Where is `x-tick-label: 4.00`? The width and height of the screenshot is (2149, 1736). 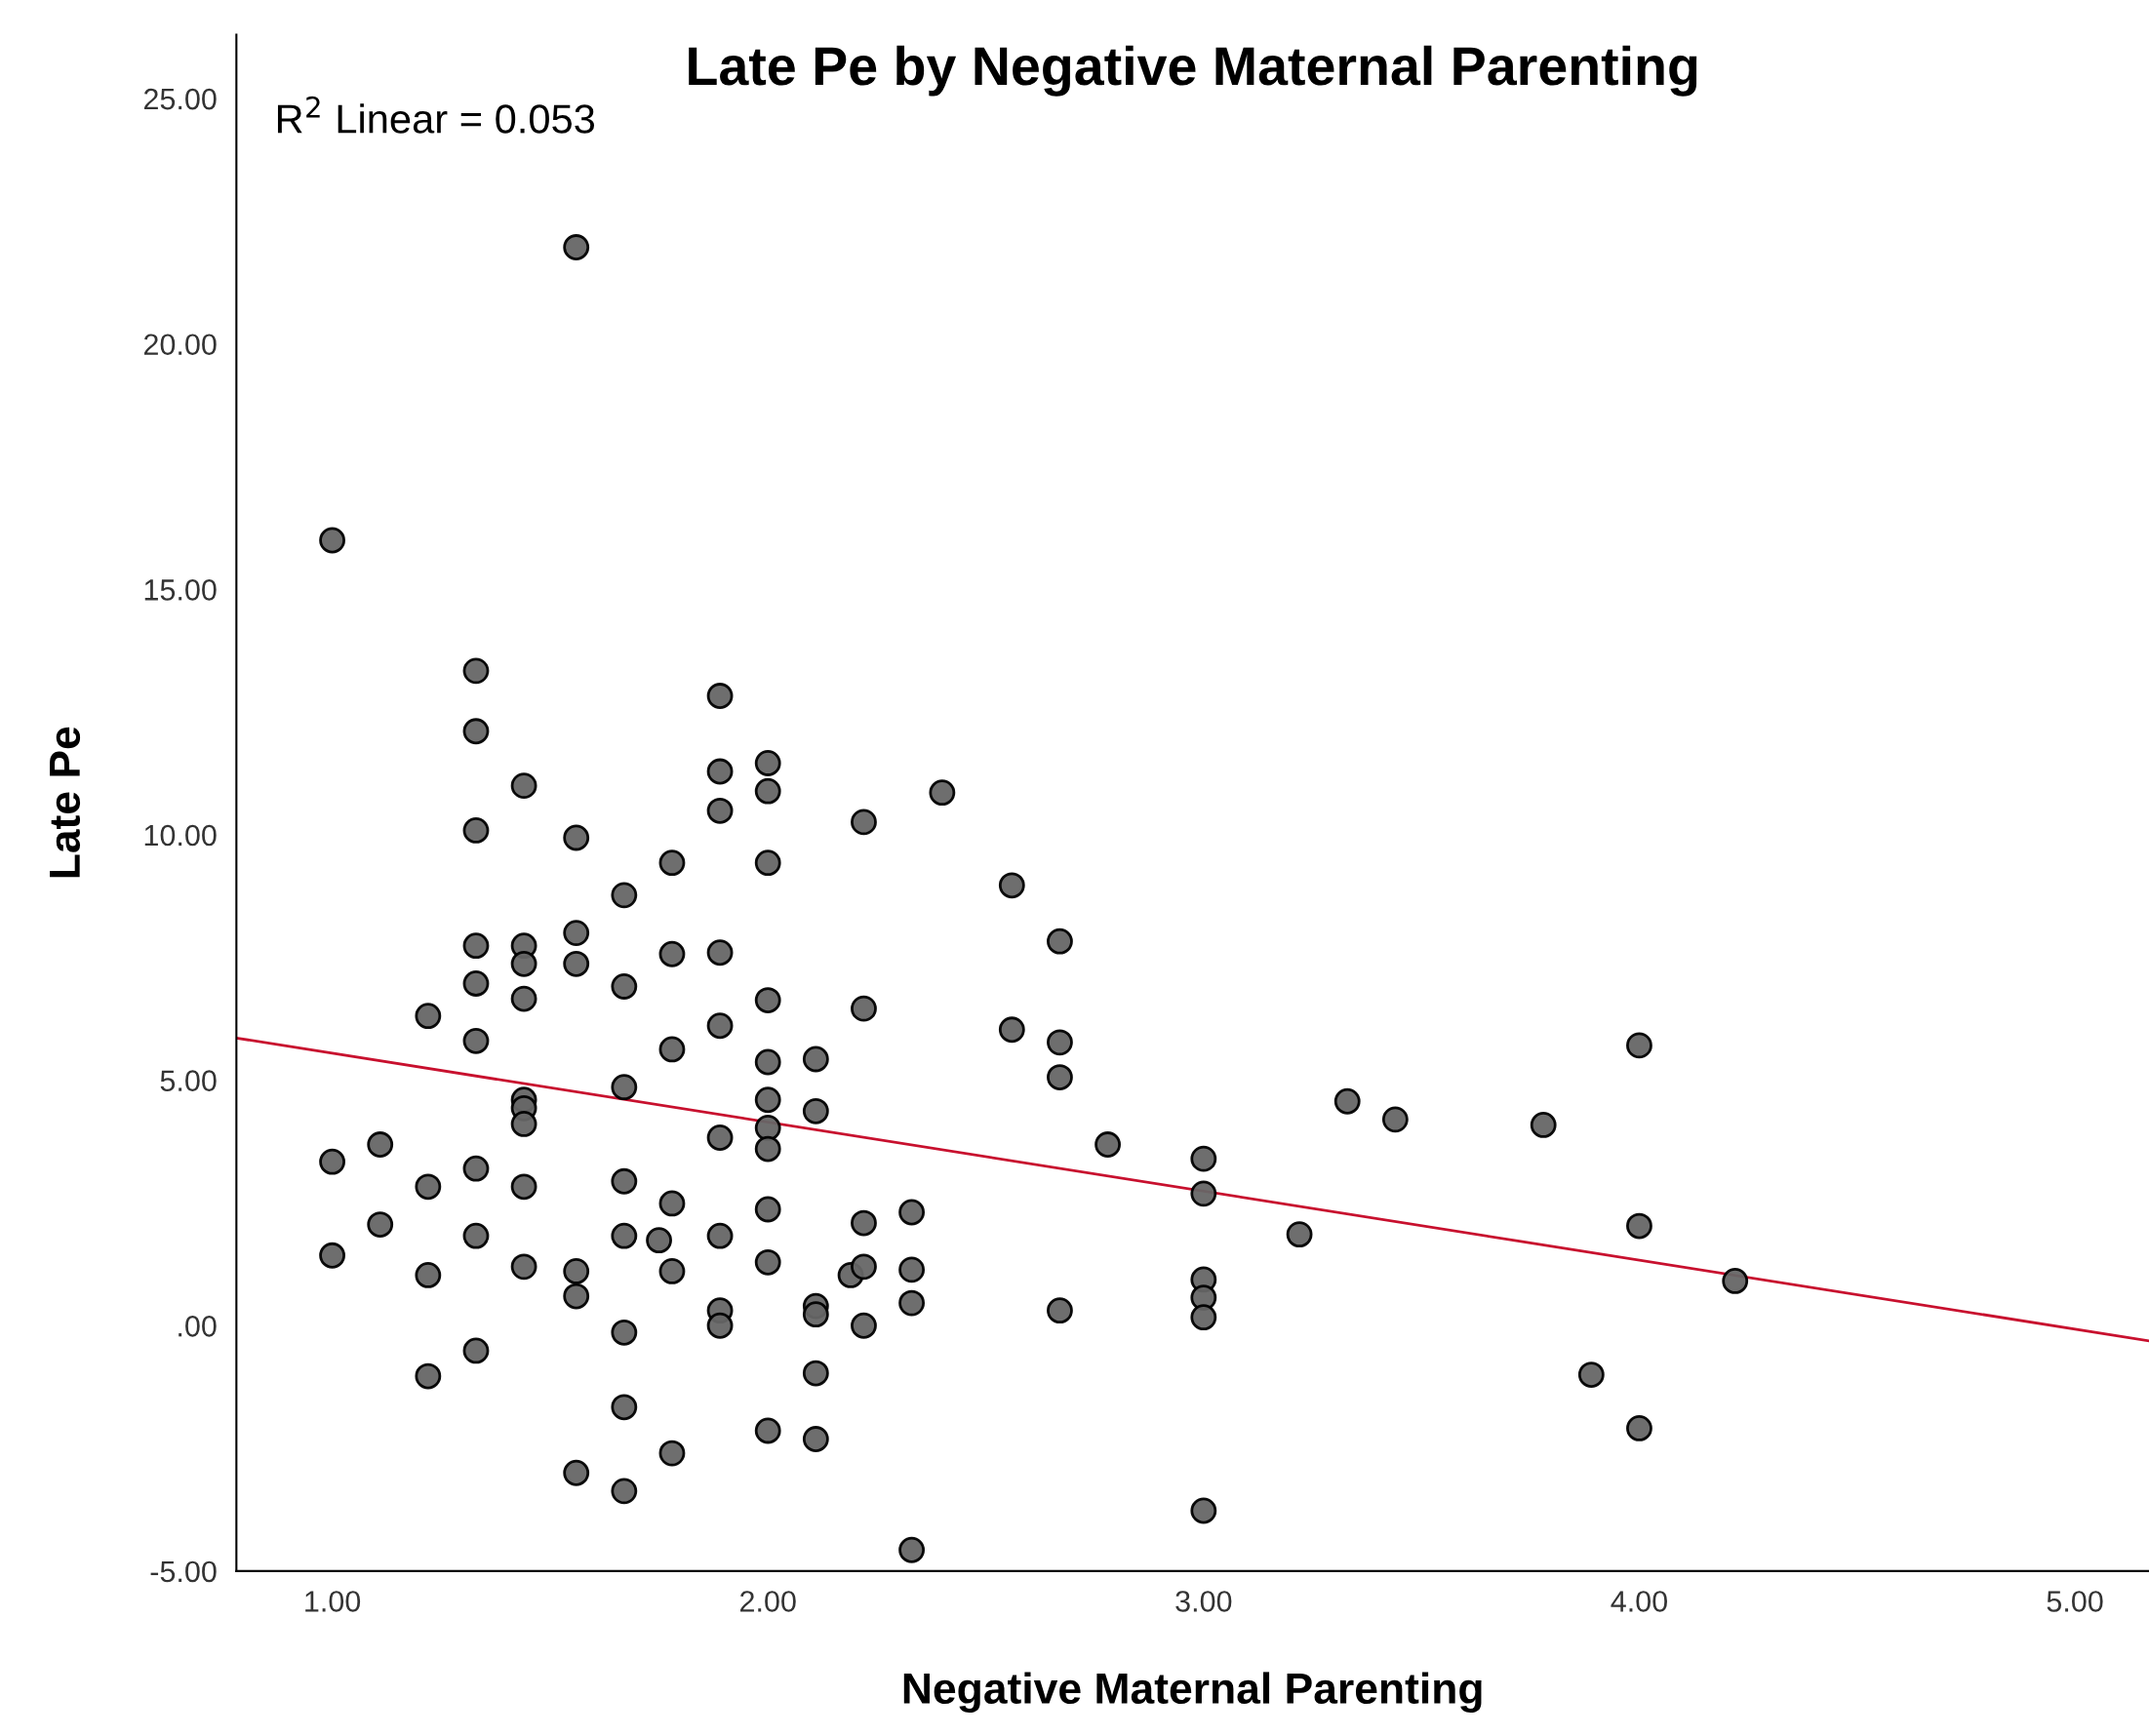
x-tick-label: 4.00 is located at coordinates (1639, 1601).